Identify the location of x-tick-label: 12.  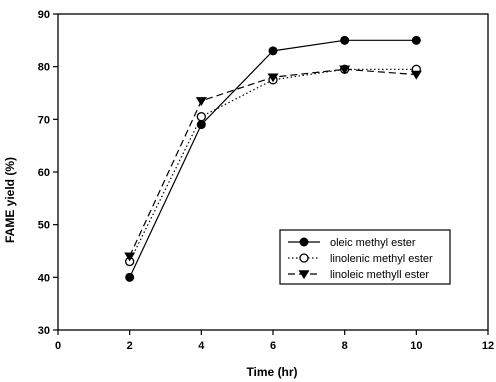
(488, 346).